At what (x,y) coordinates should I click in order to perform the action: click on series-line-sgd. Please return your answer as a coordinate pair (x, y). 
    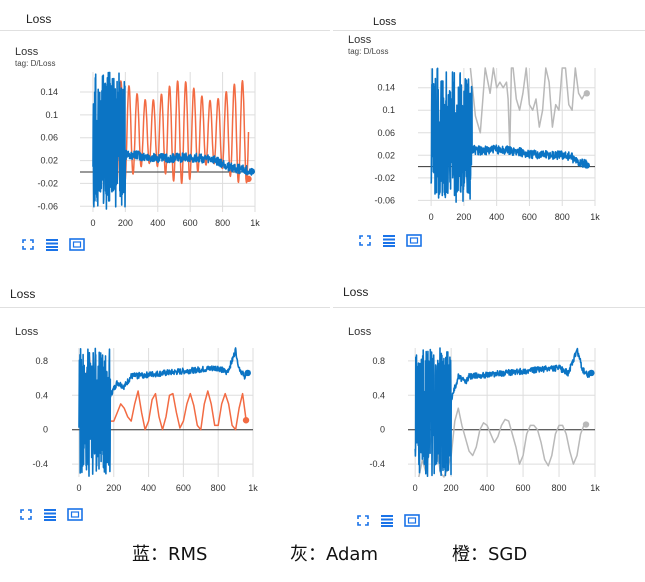
    Looking at the image, I should click on (175, 132).